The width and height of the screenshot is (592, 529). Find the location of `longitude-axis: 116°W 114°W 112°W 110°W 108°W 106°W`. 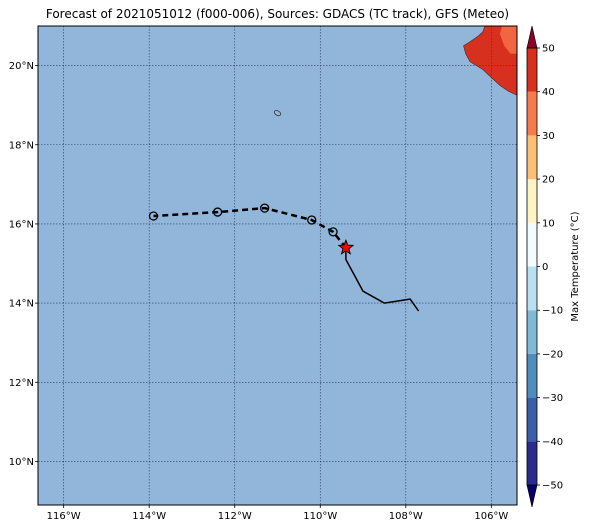

longitude-axis: 116°W 114°W 112°W 110°W 108°W 106°W is located at coordinates (277, 513).